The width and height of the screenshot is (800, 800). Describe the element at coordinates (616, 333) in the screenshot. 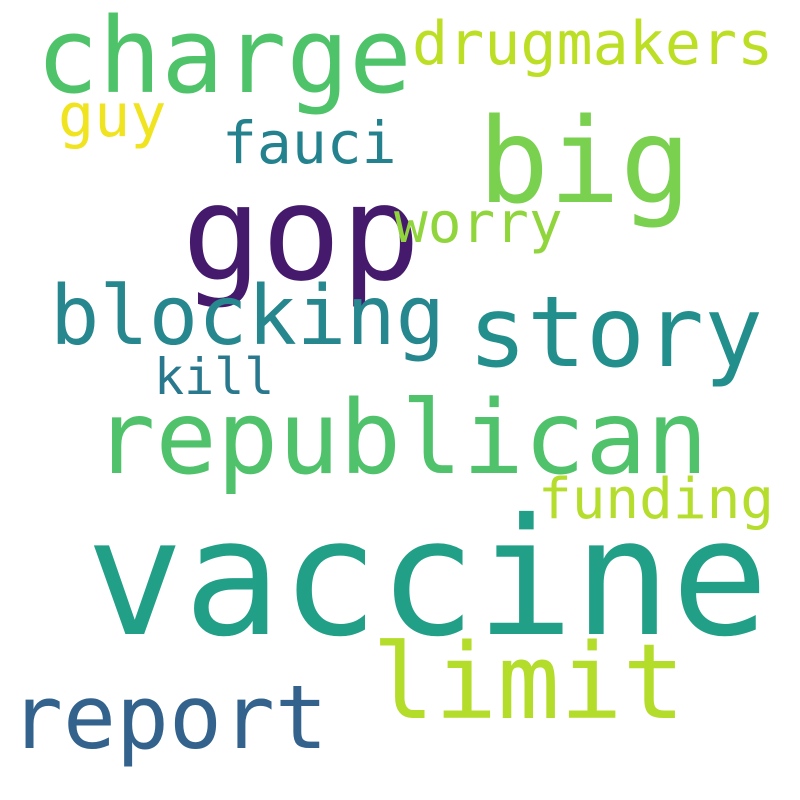

I see `word-story: story` at that location.